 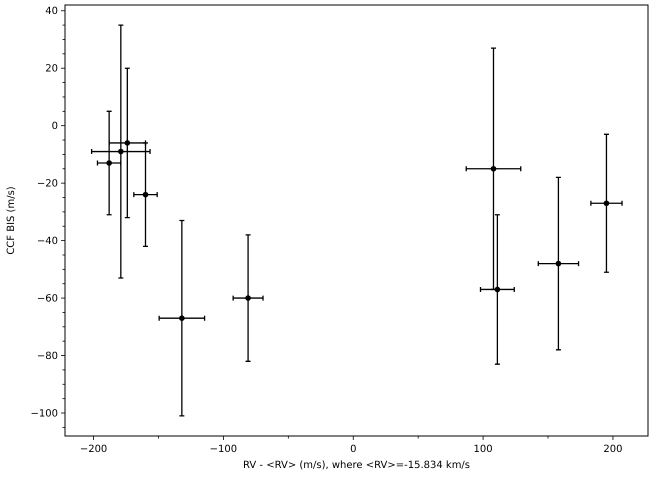 What do you see at coordinates (47, 184) in the screenshot?
I see `y-tick-label: −20` at bounding box center [47, 184].